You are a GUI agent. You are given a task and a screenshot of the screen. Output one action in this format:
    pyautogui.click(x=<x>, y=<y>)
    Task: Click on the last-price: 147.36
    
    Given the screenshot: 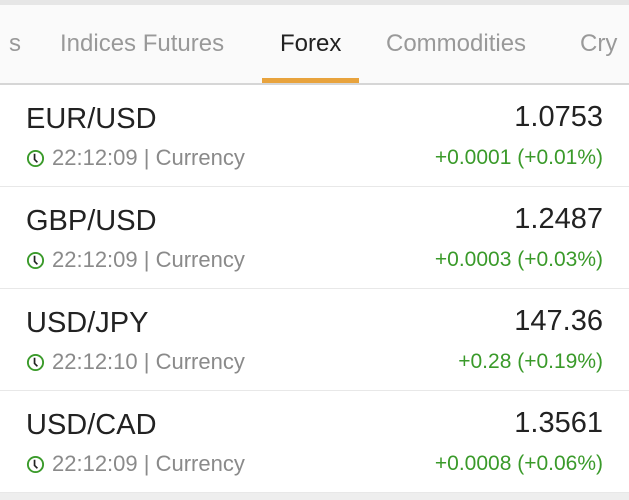 What is the action you would take?
    pyautogui.click(x=558, y=321)
    